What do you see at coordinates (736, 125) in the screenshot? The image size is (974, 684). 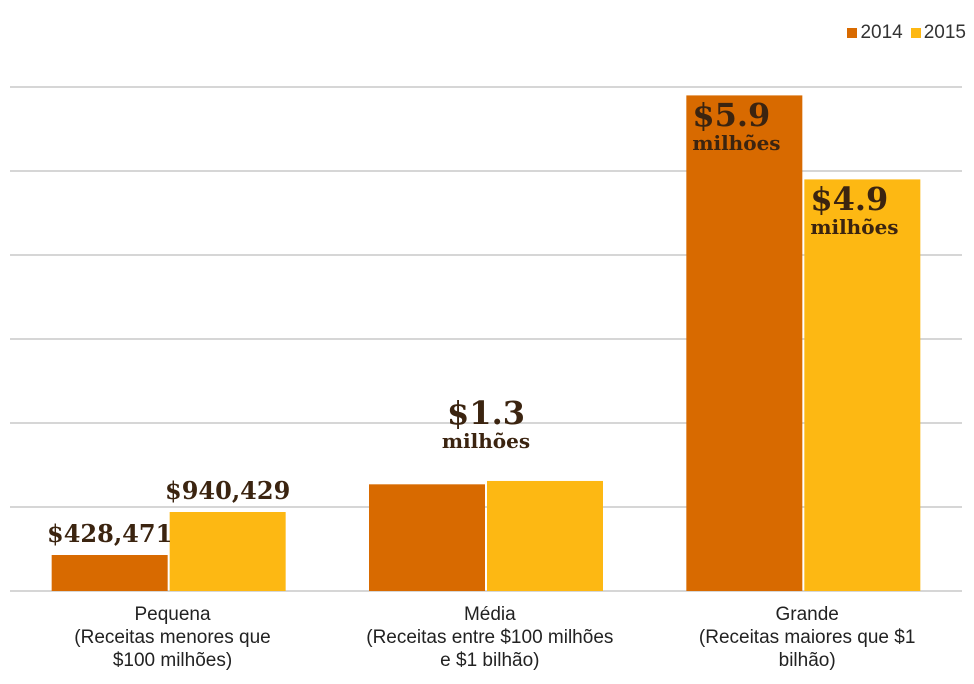 I see `value-label: $5.9 milhões` at bounding box center [736, 125].